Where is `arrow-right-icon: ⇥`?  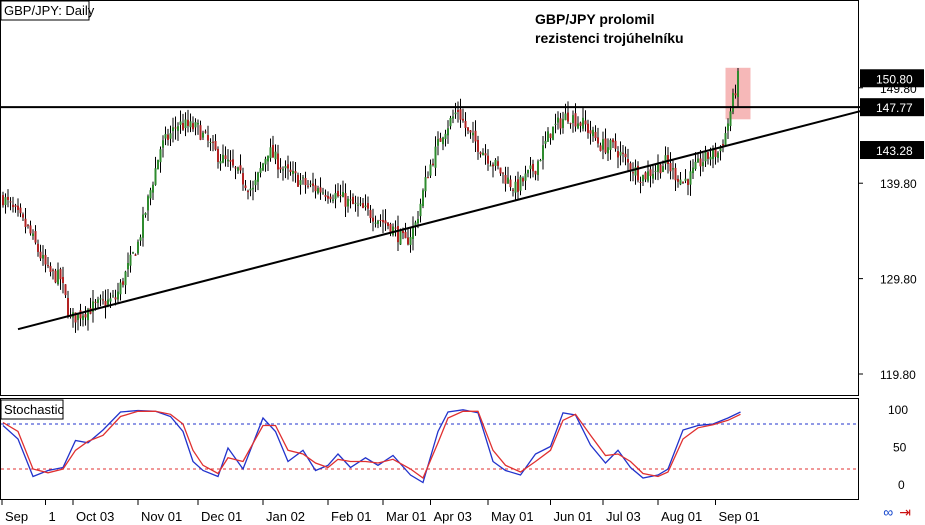 arrow-right-icon: ⇥ is located at coordinates (905, 512).